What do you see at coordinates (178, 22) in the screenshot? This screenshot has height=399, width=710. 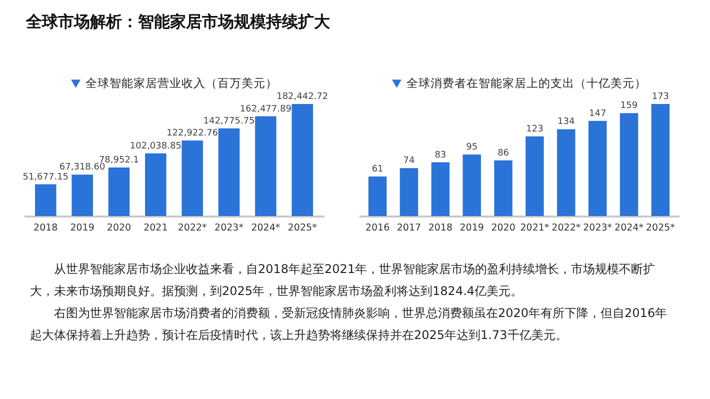 I see `chart-title: 全球市场解析：智能家居市场规模持续扩大` at bounding box center [178, 22].